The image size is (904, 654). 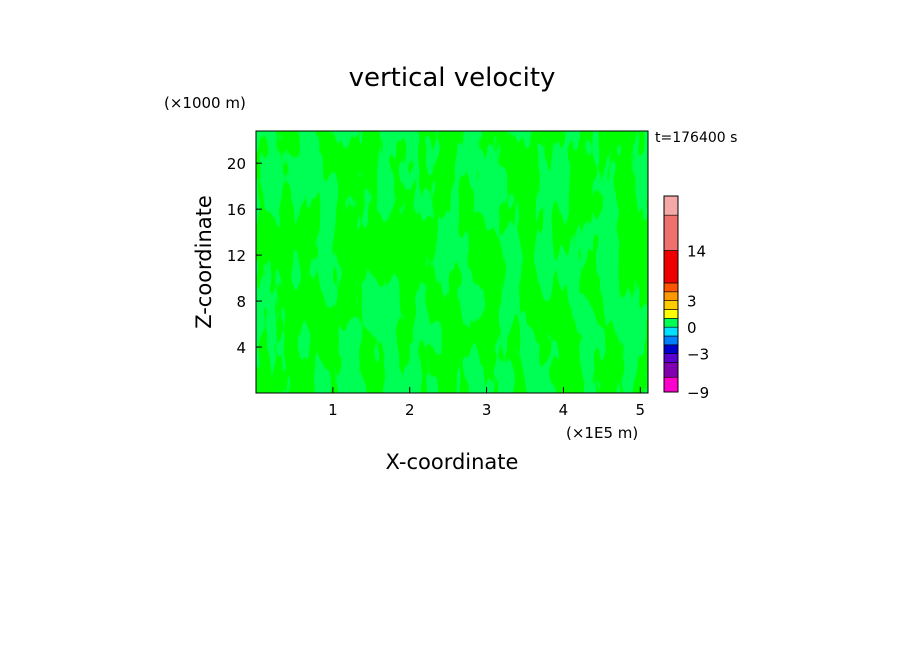 What do you see at coordinates (692, 302) in the screenshot?
I see `colorbar-label: 3` at bounding box center [692, 302].